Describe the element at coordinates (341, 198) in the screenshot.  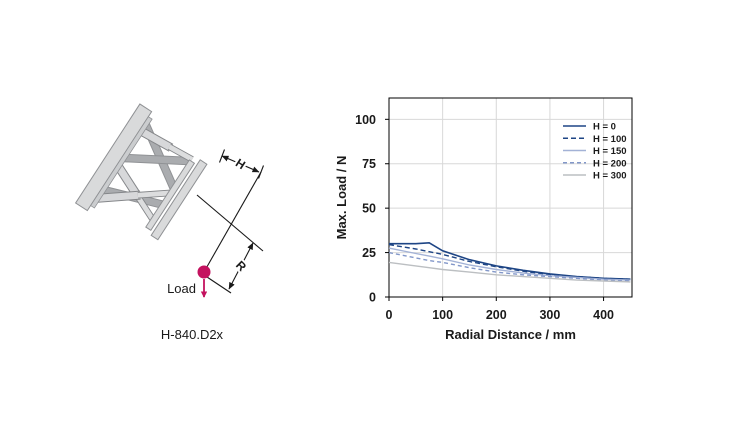
I see `y-axis-title: Max. Load / N` at that location.